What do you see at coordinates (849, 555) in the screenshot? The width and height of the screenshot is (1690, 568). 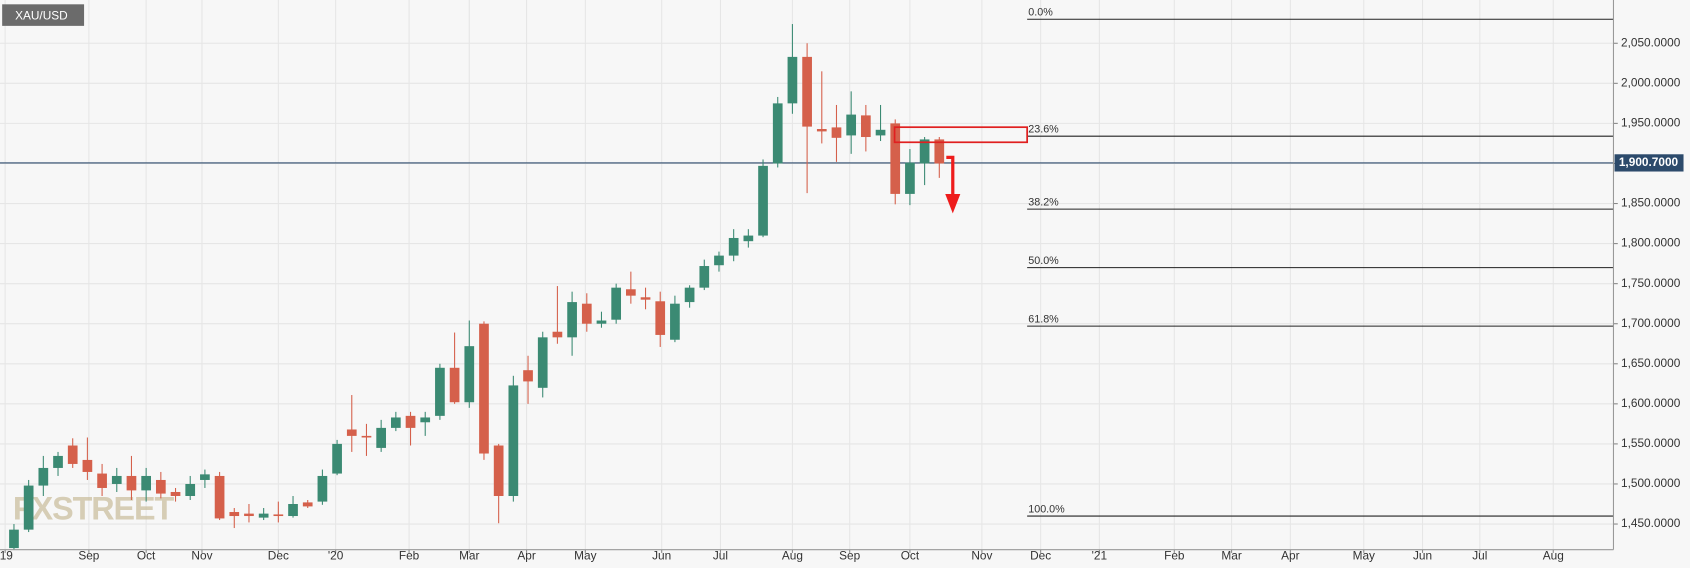 I see `x-tick-label: Sep` at bounding box center [849, 555].